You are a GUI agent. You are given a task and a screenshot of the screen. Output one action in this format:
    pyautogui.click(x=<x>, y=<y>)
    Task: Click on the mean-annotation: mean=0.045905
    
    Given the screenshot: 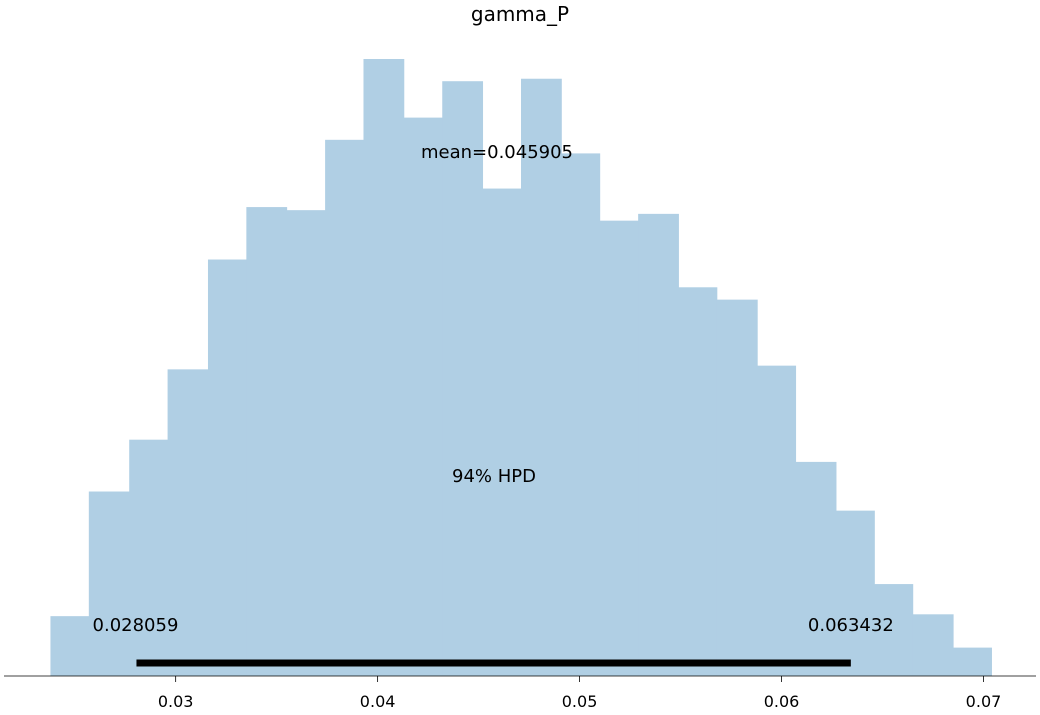 What is the action you would take?
    pyautogui.click(x=497, y=152)
    